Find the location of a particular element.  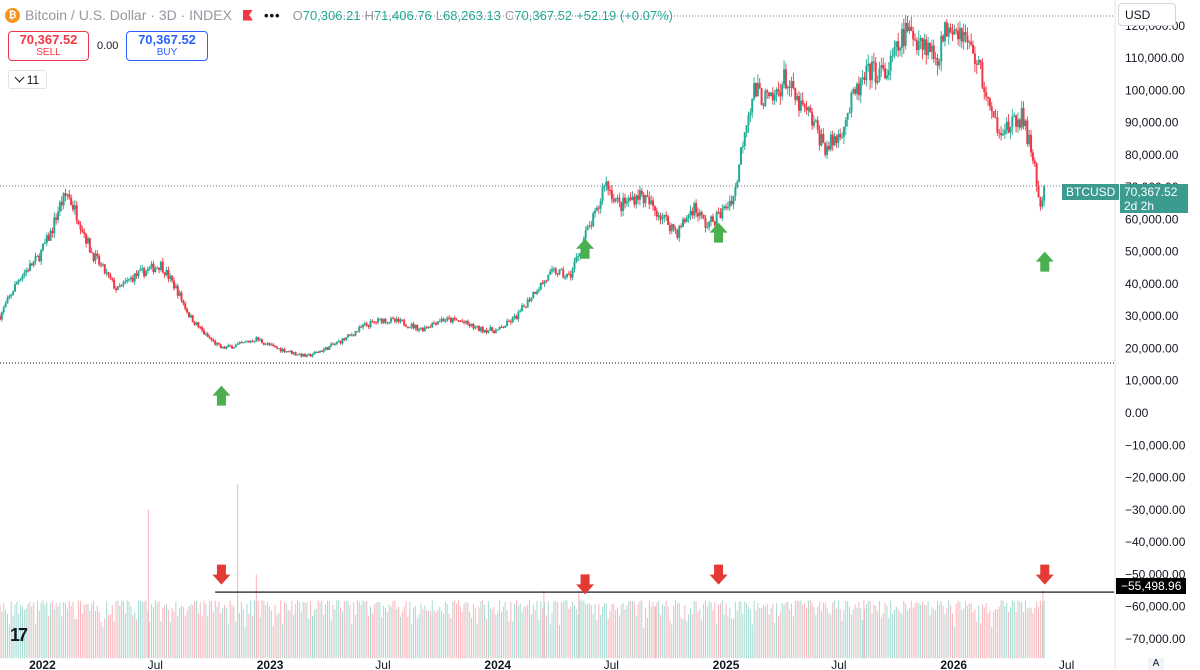

sell-label: SELL is located at coordinates (48, 52).